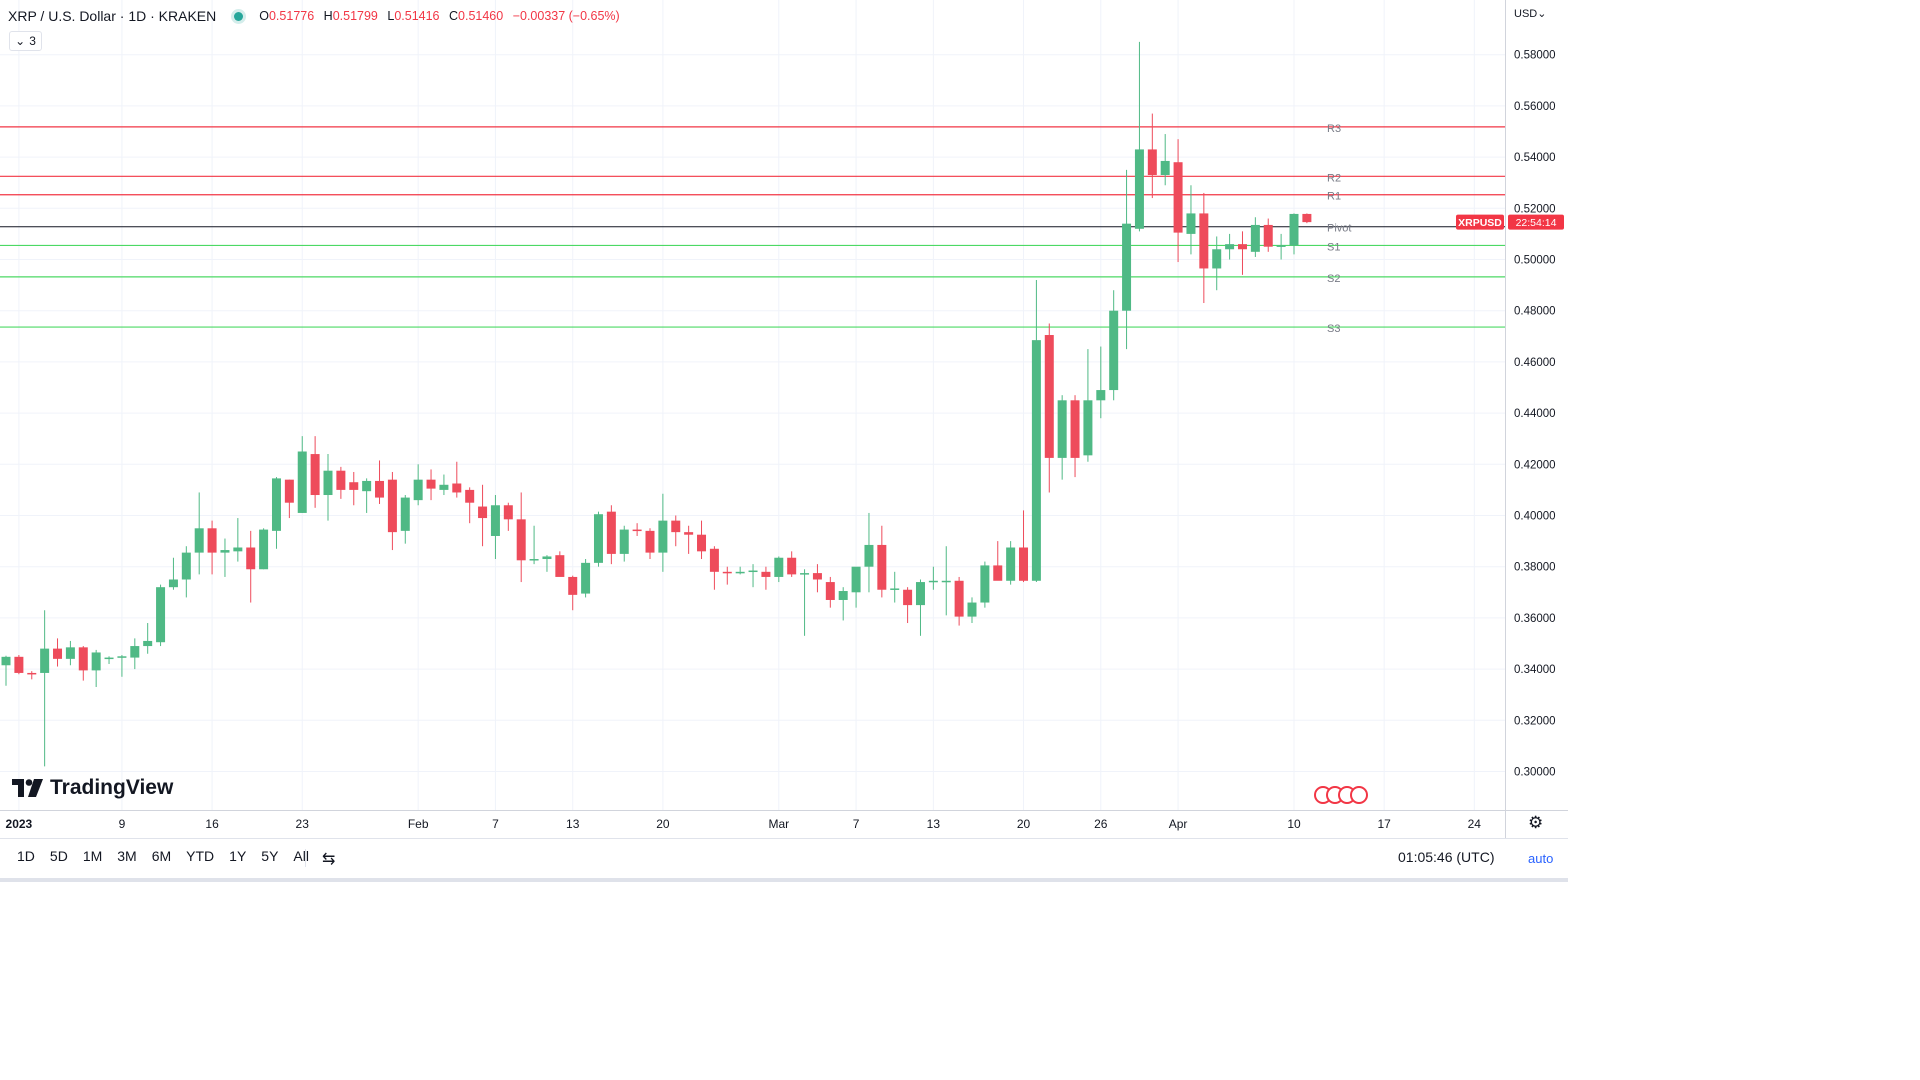  I want to click on y-tick-label: 0.44000, so click(1535, 414).